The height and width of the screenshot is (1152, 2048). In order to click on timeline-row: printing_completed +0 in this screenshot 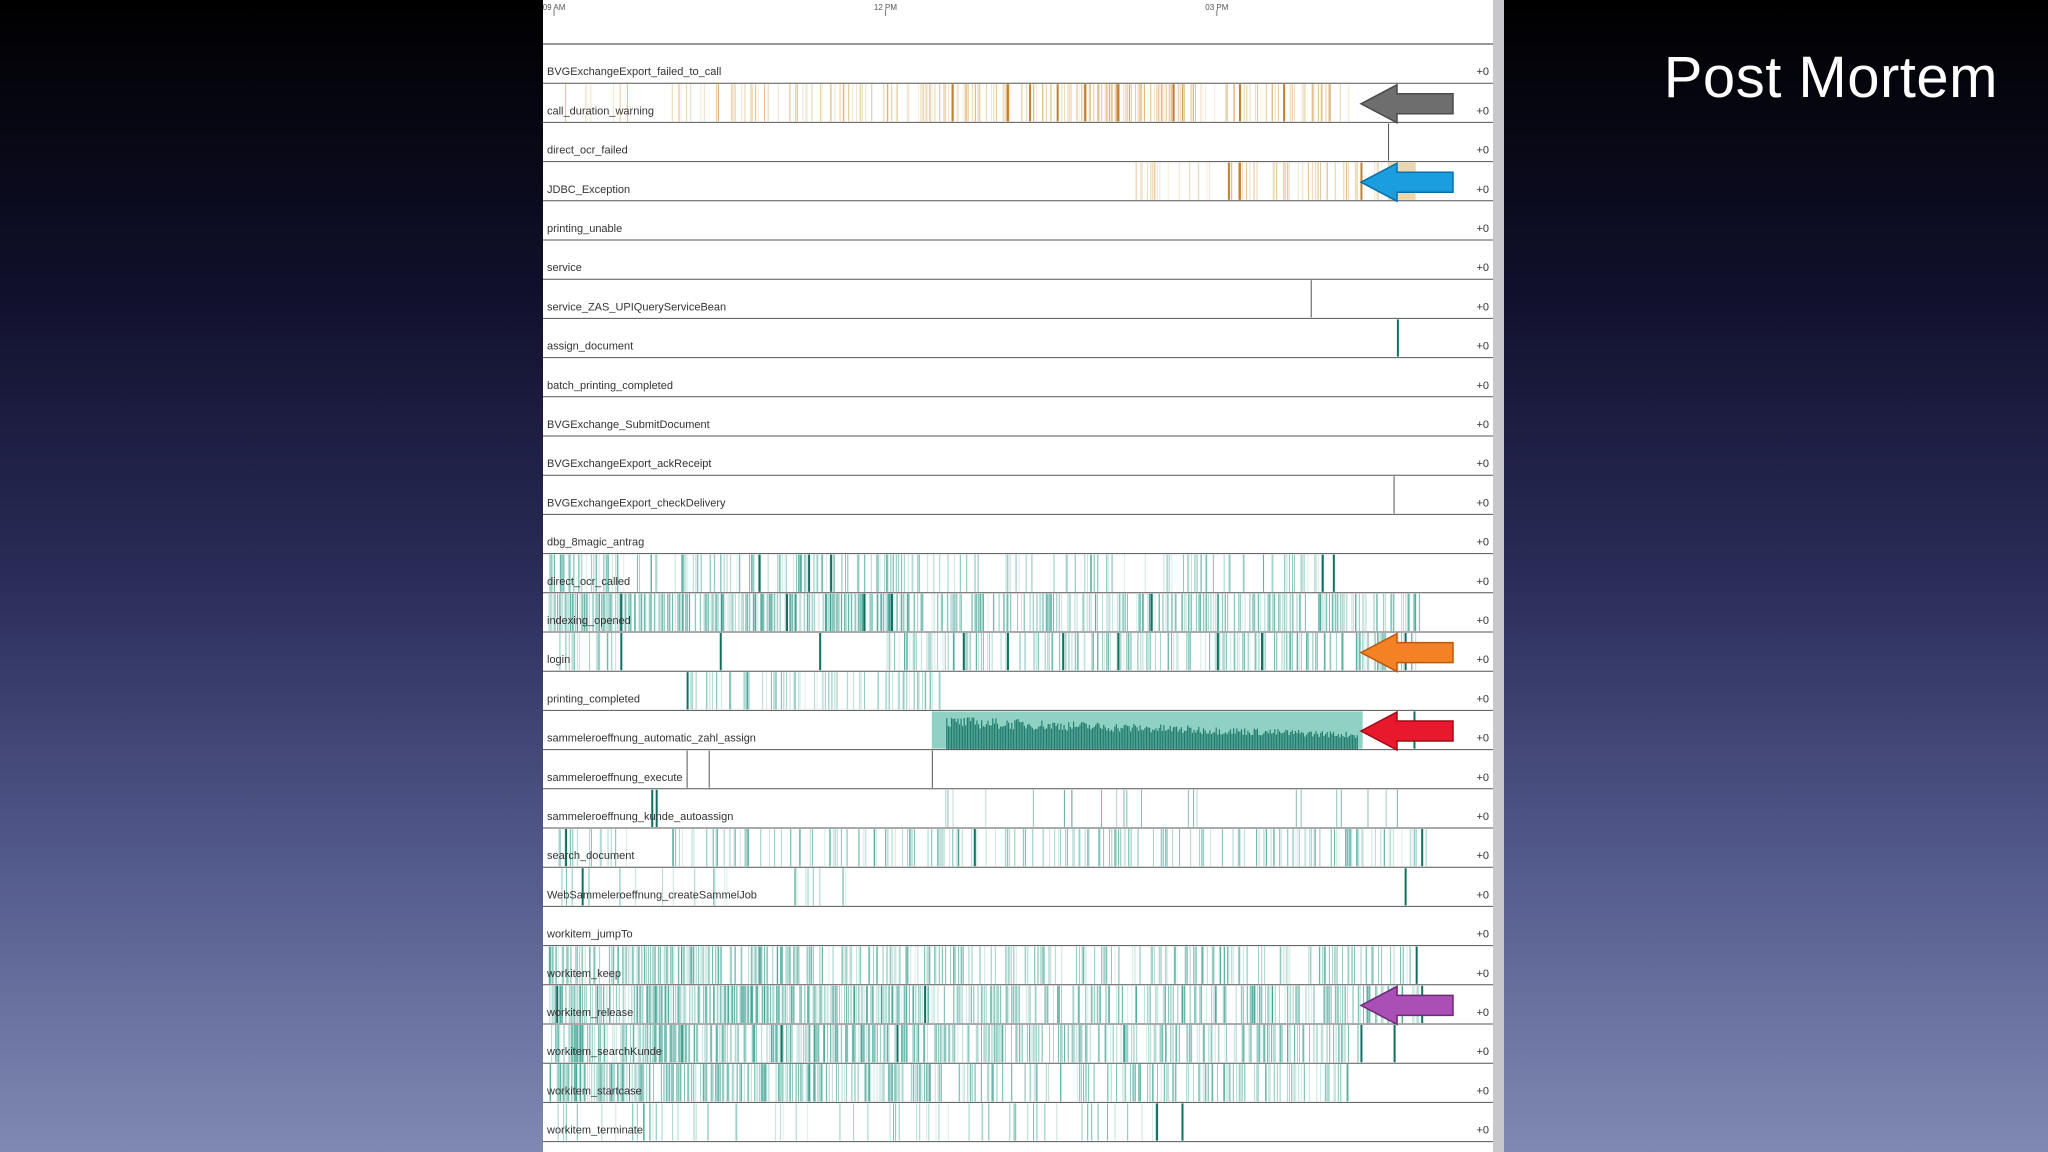, I will do `click(1018, 691)`.